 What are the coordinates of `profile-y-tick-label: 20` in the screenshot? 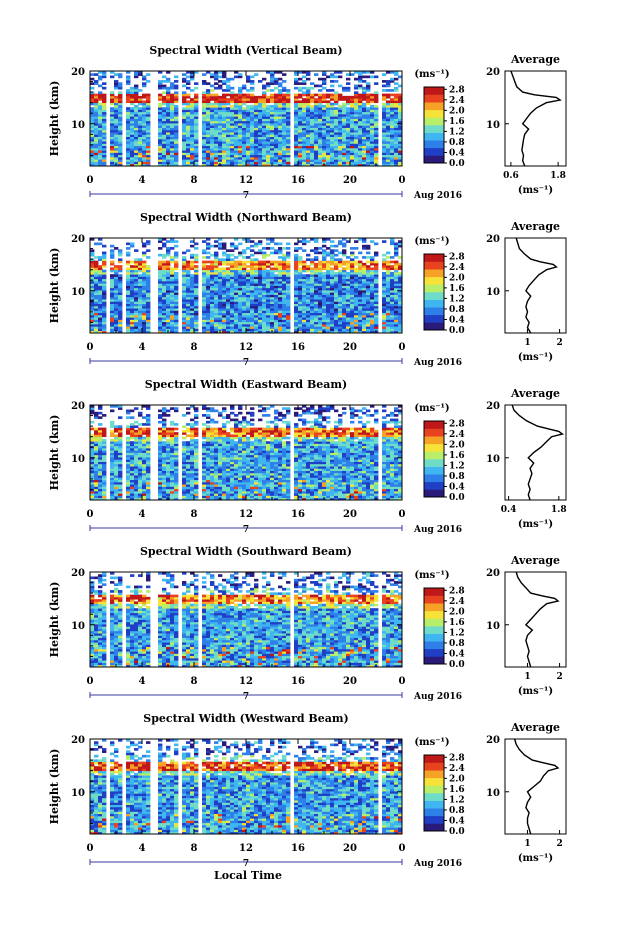 It's located at (493, 72).